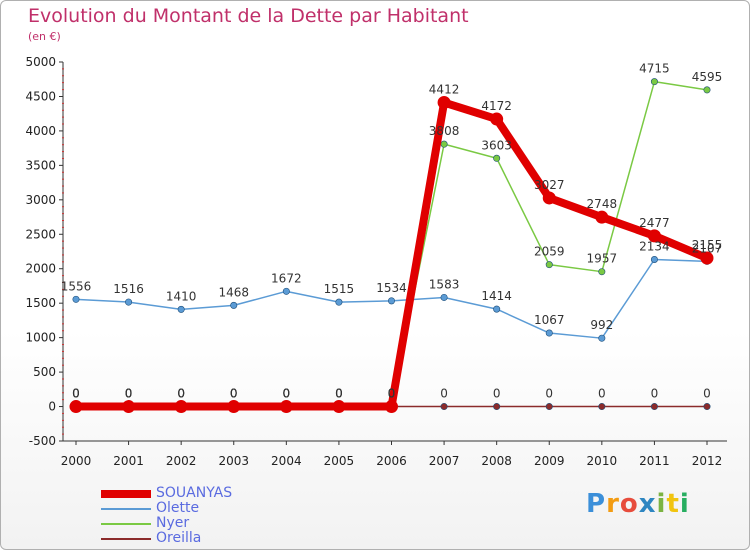  I want to click on x-tick-label: 2005, so click(339, 461).